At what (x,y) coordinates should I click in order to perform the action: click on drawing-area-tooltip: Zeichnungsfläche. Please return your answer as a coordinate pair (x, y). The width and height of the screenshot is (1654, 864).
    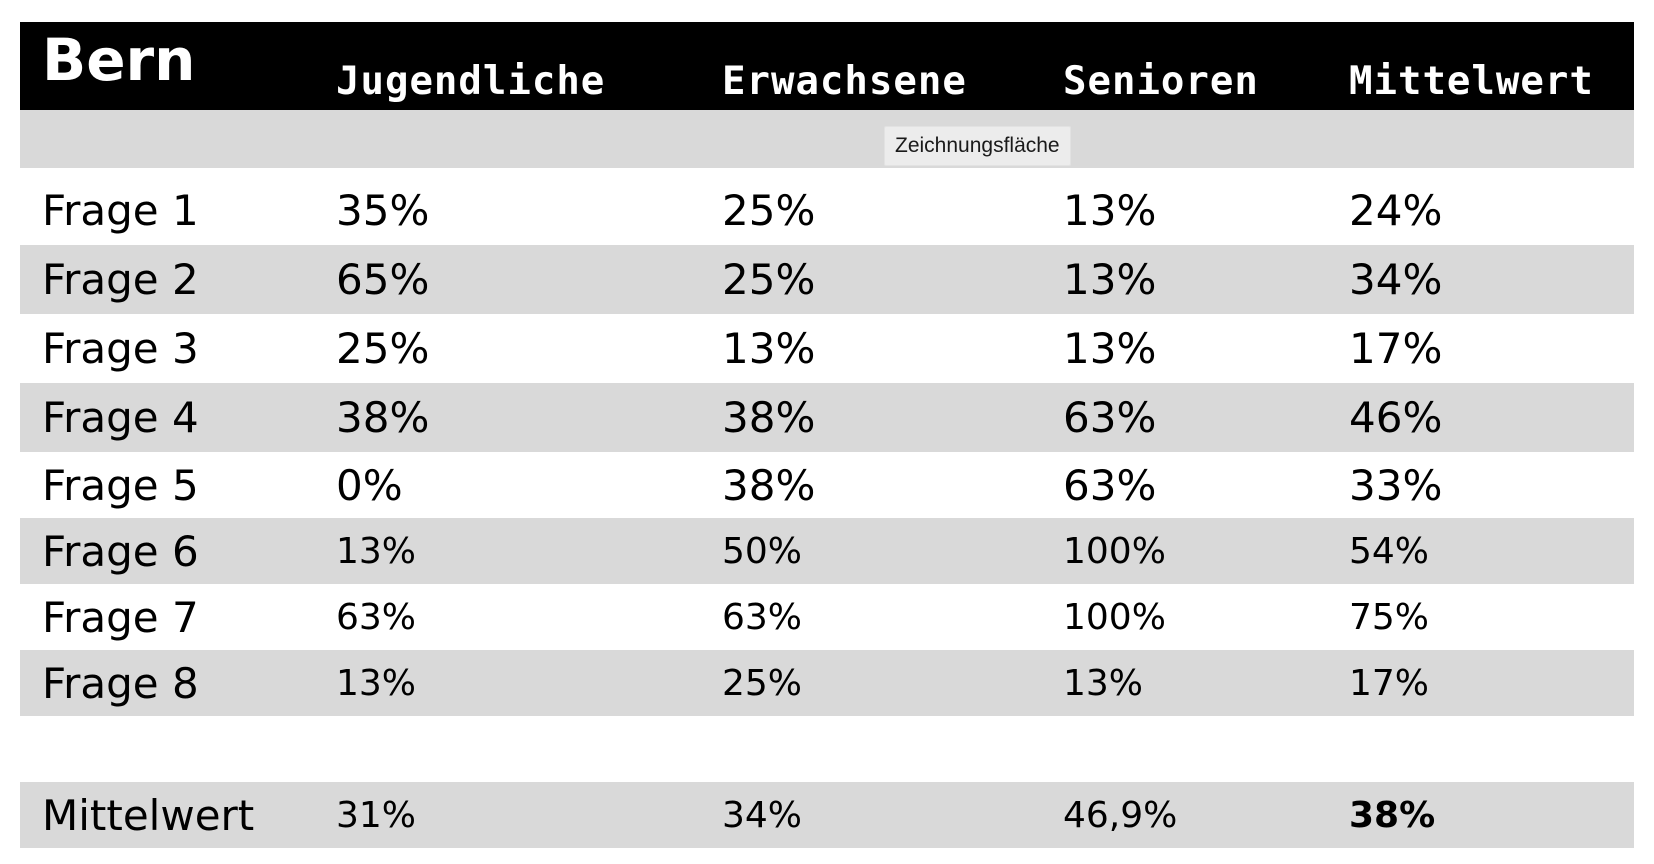
    Looking at the image, I should click on (977, 146).